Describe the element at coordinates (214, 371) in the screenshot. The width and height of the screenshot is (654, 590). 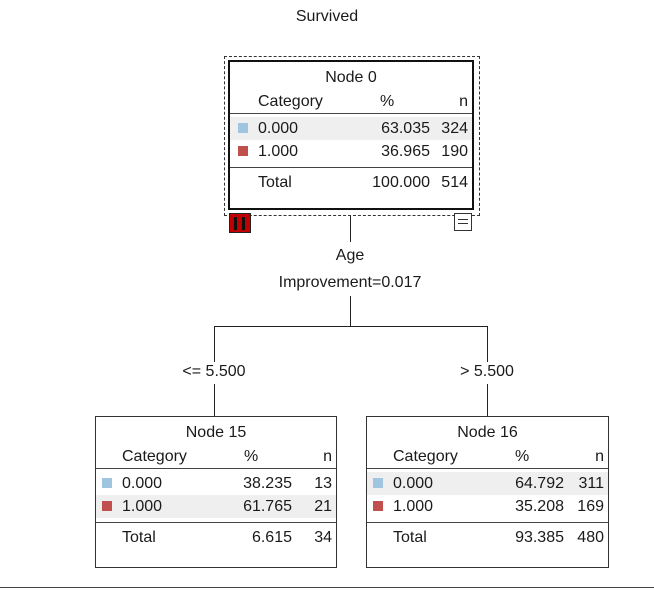
I see `edge-label-left: <= 5.500` at that location.